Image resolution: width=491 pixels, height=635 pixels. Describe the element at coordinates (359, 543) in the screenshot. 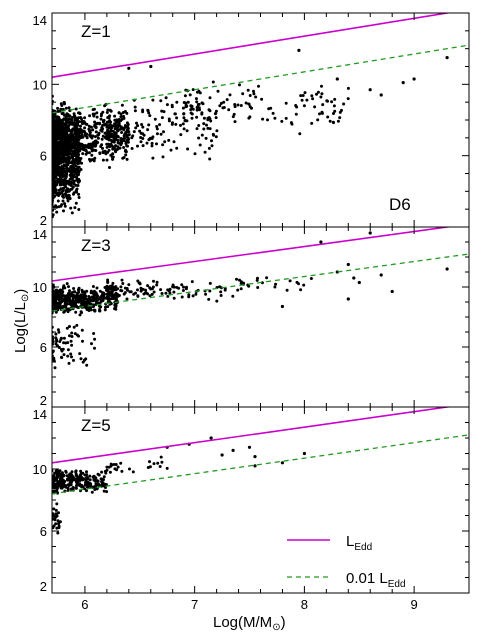

I see `legend-label-eddington: LEdd` at that location.